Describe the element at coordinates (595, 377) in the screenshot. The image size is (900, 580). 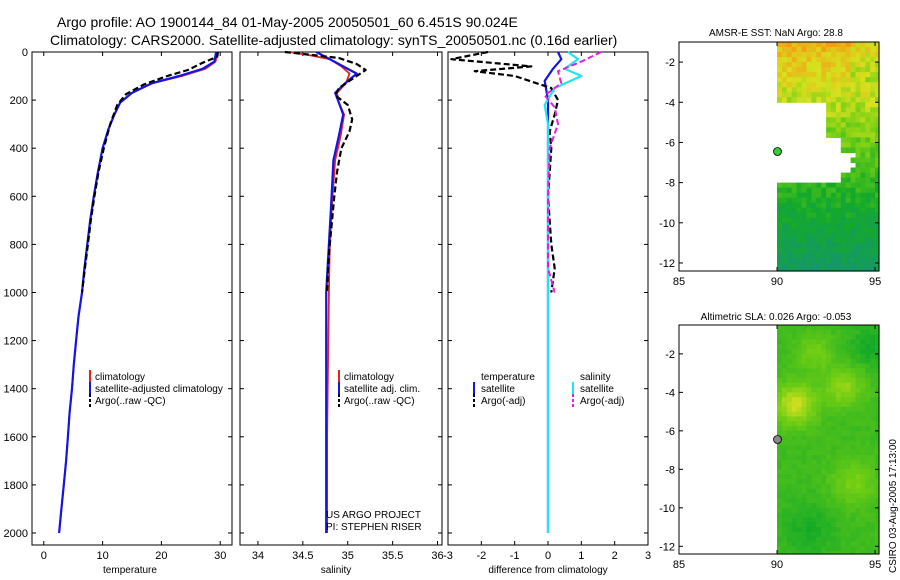
I see `legend-text: salinity` at that location.